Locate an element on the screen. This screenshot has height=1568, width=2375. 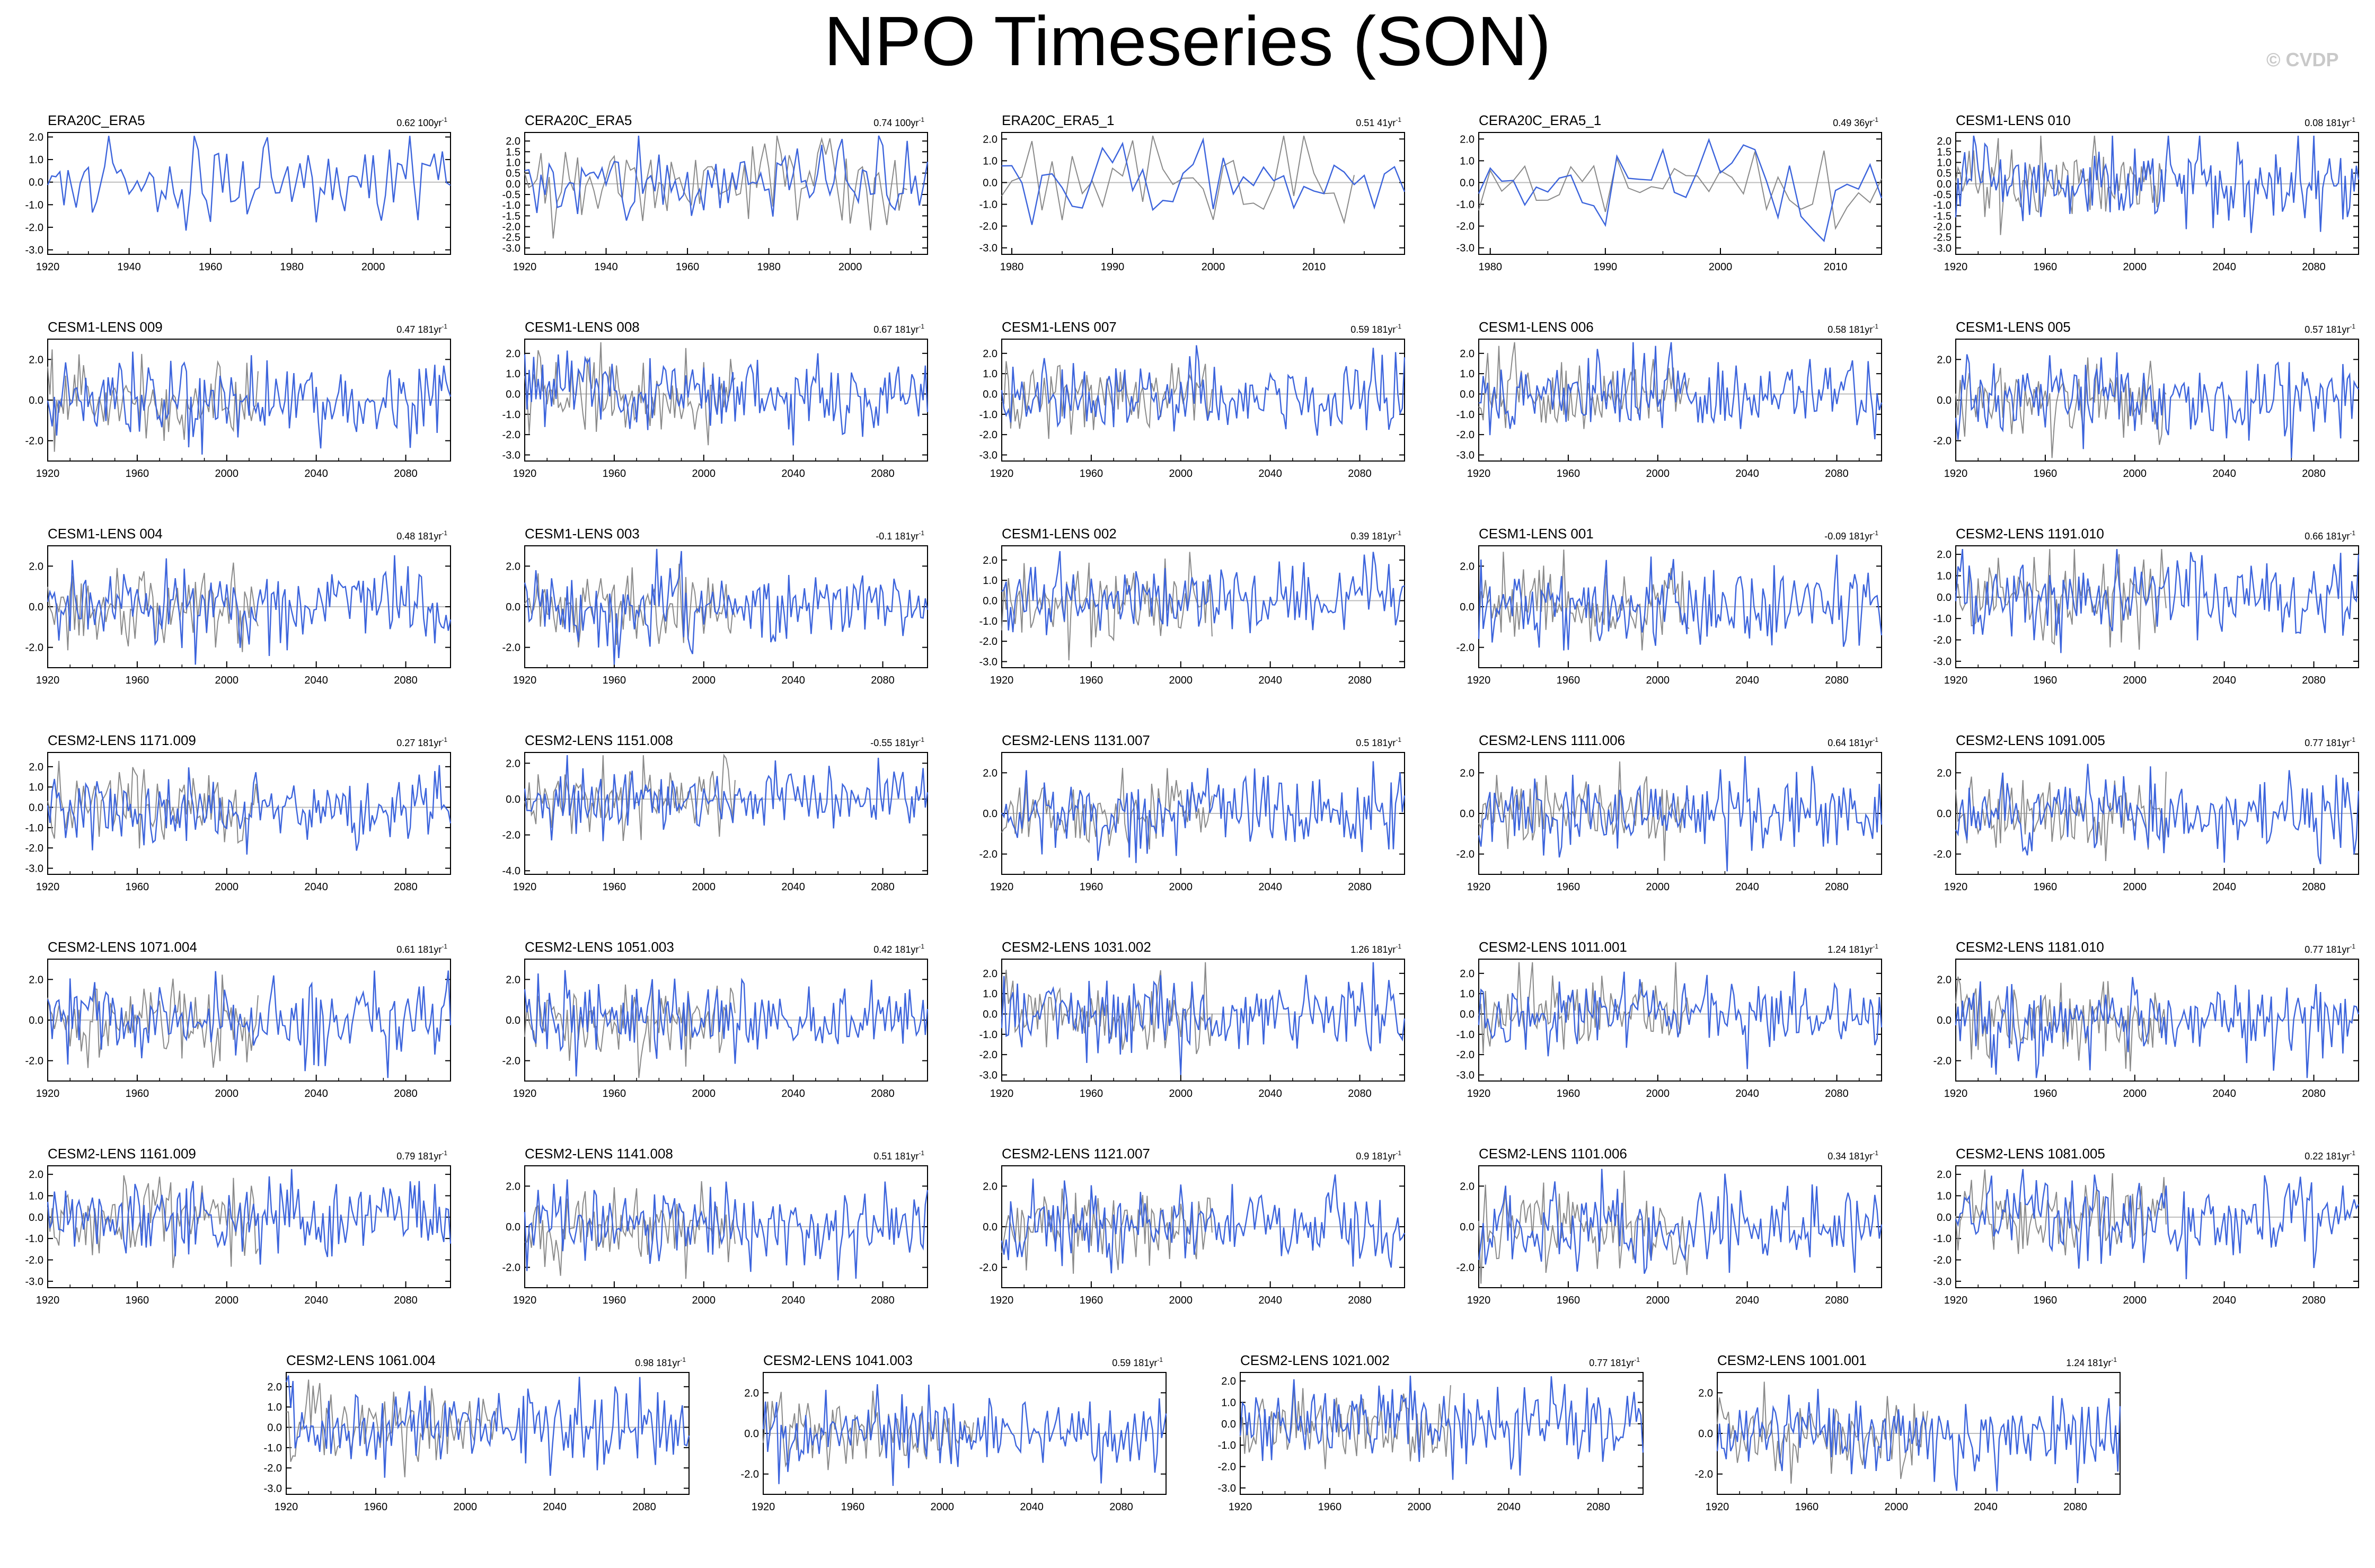
y-tick-label: 0.5 is located at coordinates (513, 174).